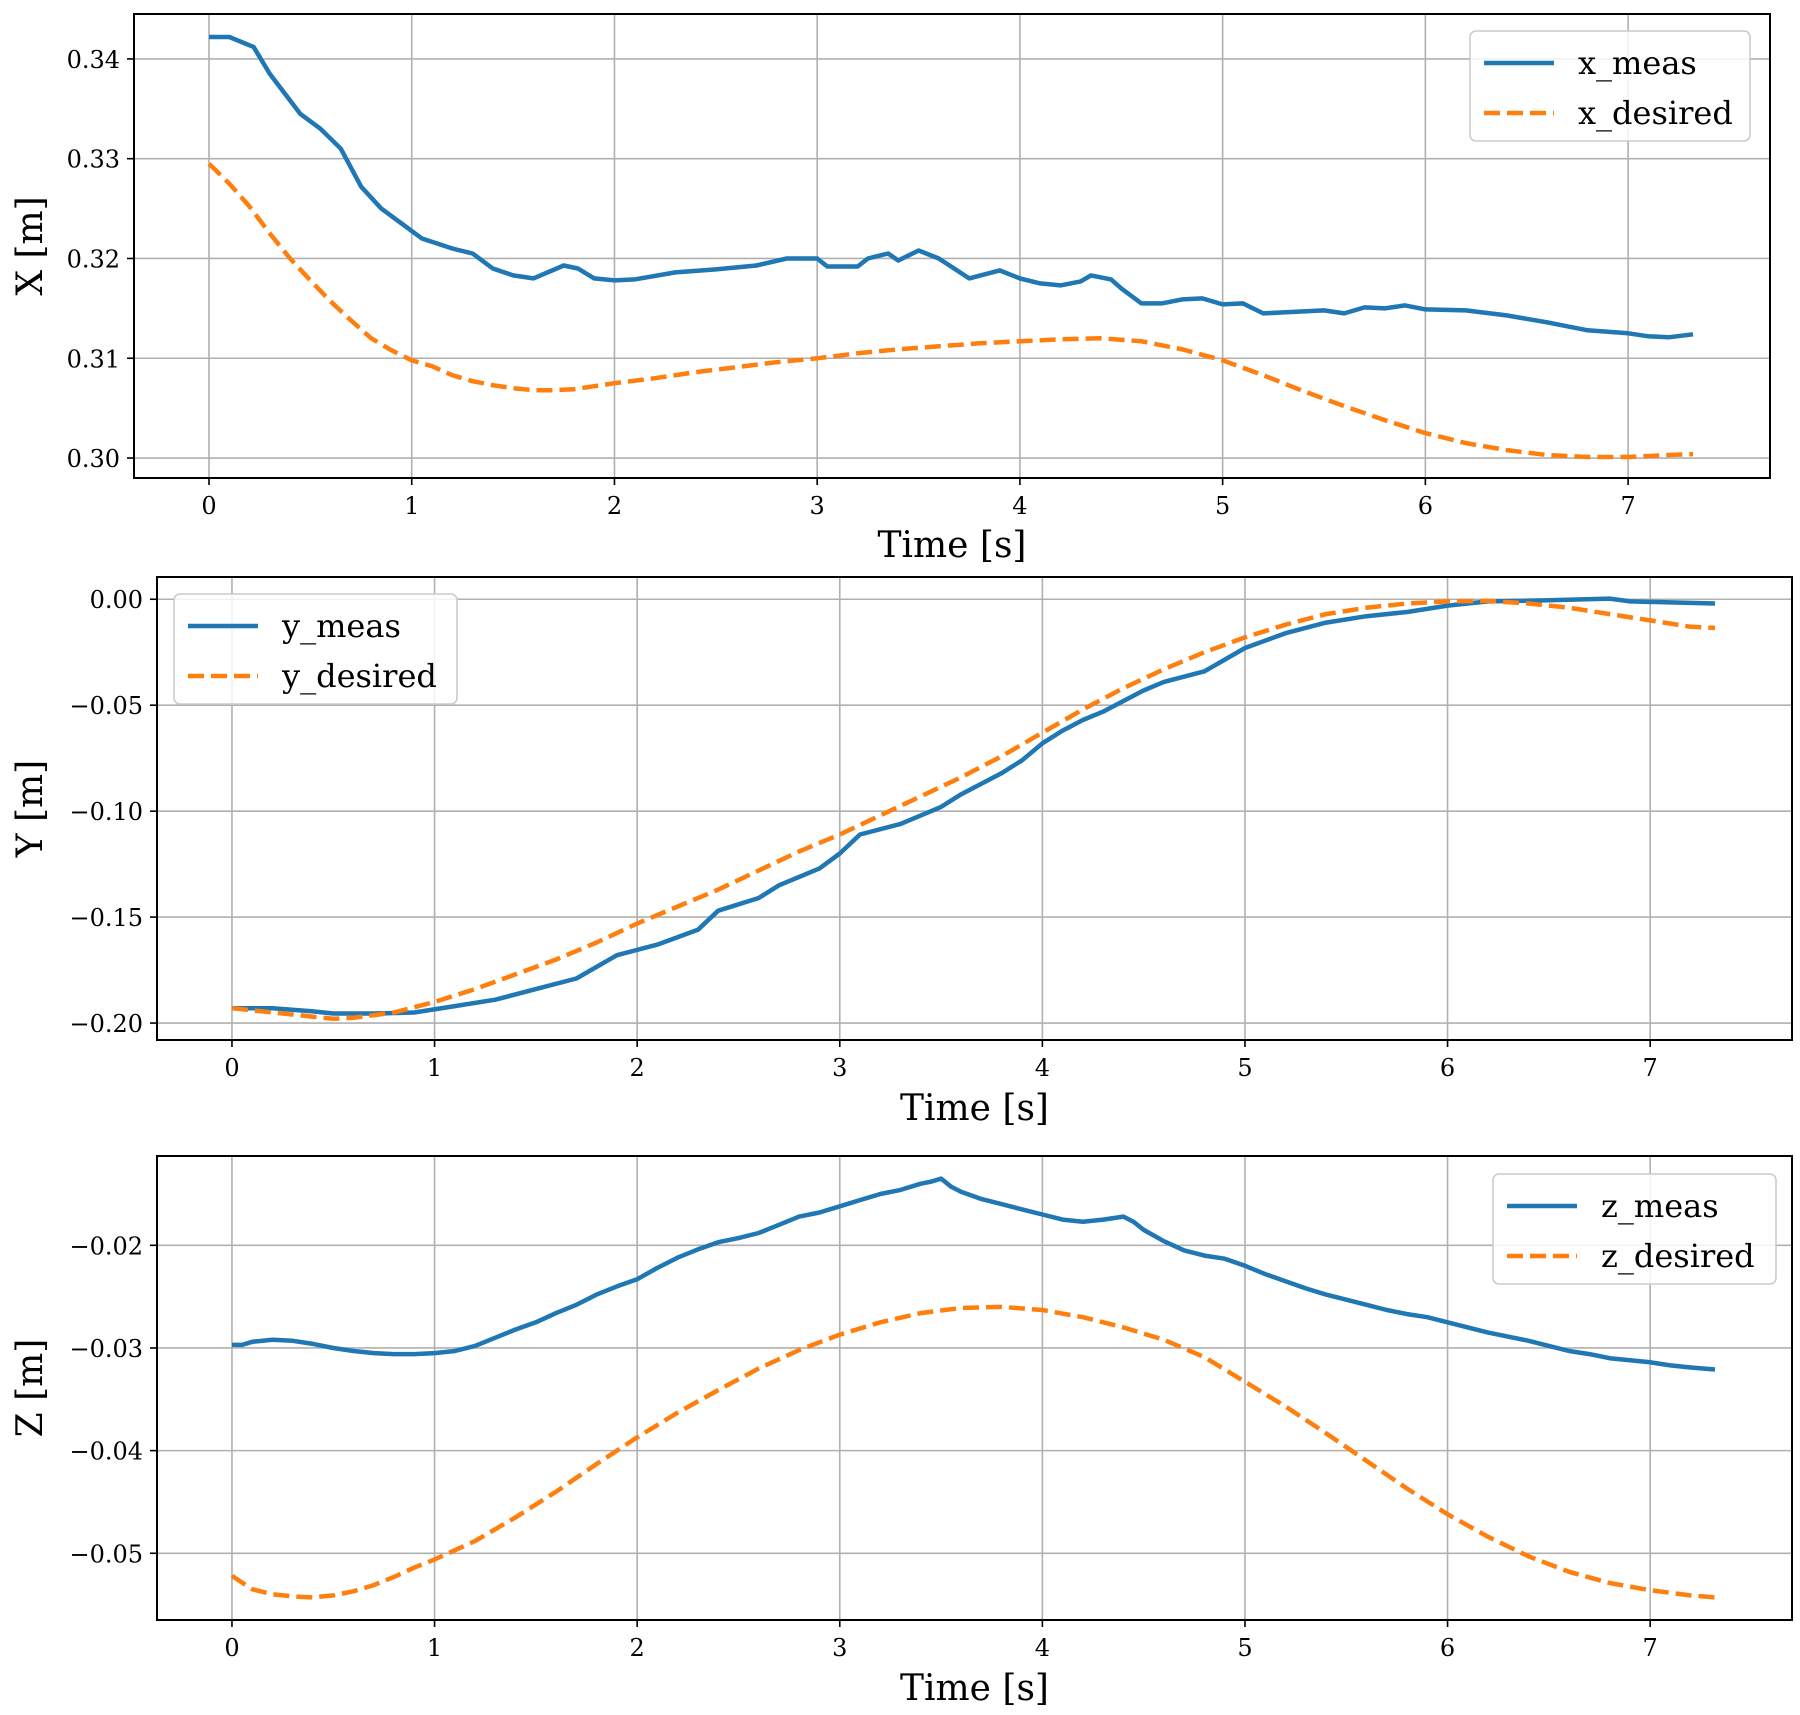 This screenshot has width=1800, height=1715. I want to click on x-x-tick-label: 1, so click(411, 506).